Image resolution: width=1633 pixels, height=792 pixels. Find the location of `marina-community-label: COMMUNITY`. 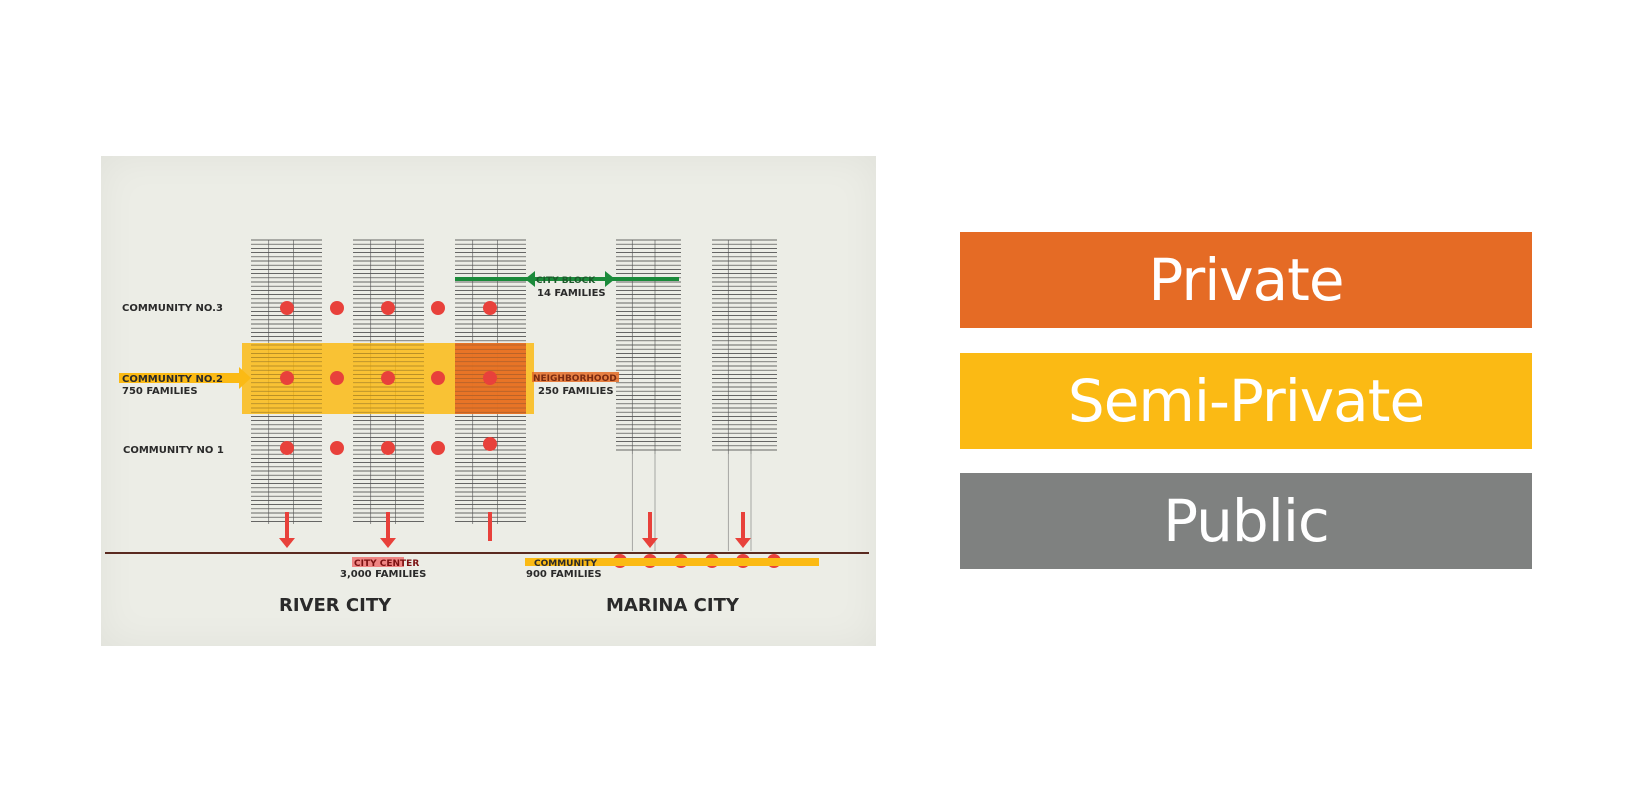

marina-community-label: COMMUNITY is located at coordinates (565, 564).